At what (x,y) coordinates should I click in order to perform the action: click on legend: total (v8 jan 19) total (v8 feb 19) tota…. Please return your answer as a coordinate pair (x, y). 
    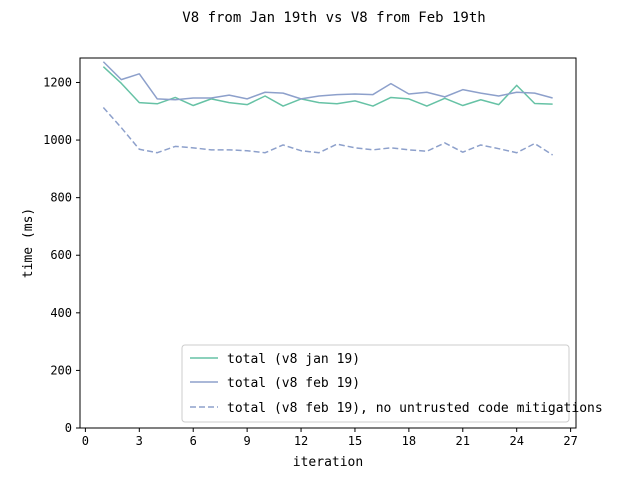
    Looking at the image, I should click on (392, 383).